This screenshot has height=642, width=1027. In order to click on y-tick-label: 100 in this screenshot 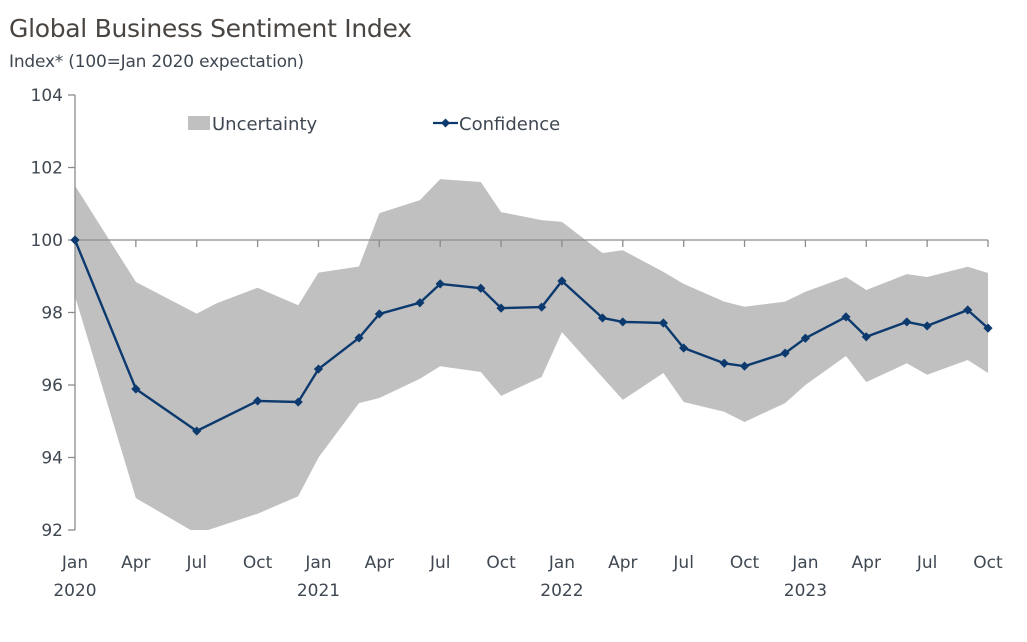, I will do `click(47, 241)`.